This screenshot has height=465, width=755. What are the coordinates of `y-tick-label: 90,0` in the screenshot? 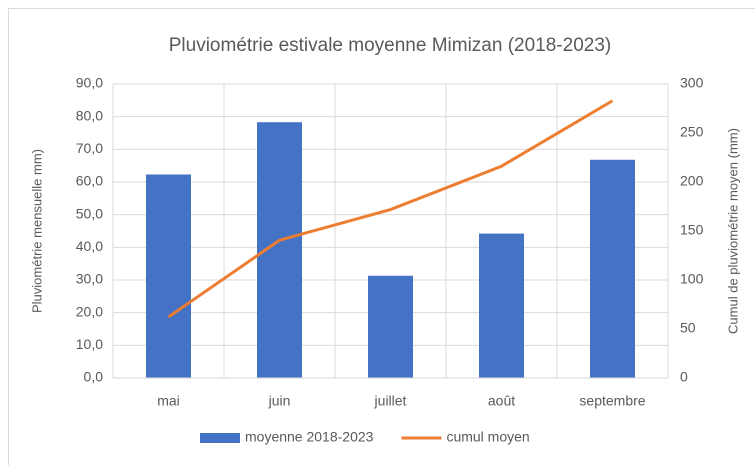 It's located at (89, 83).